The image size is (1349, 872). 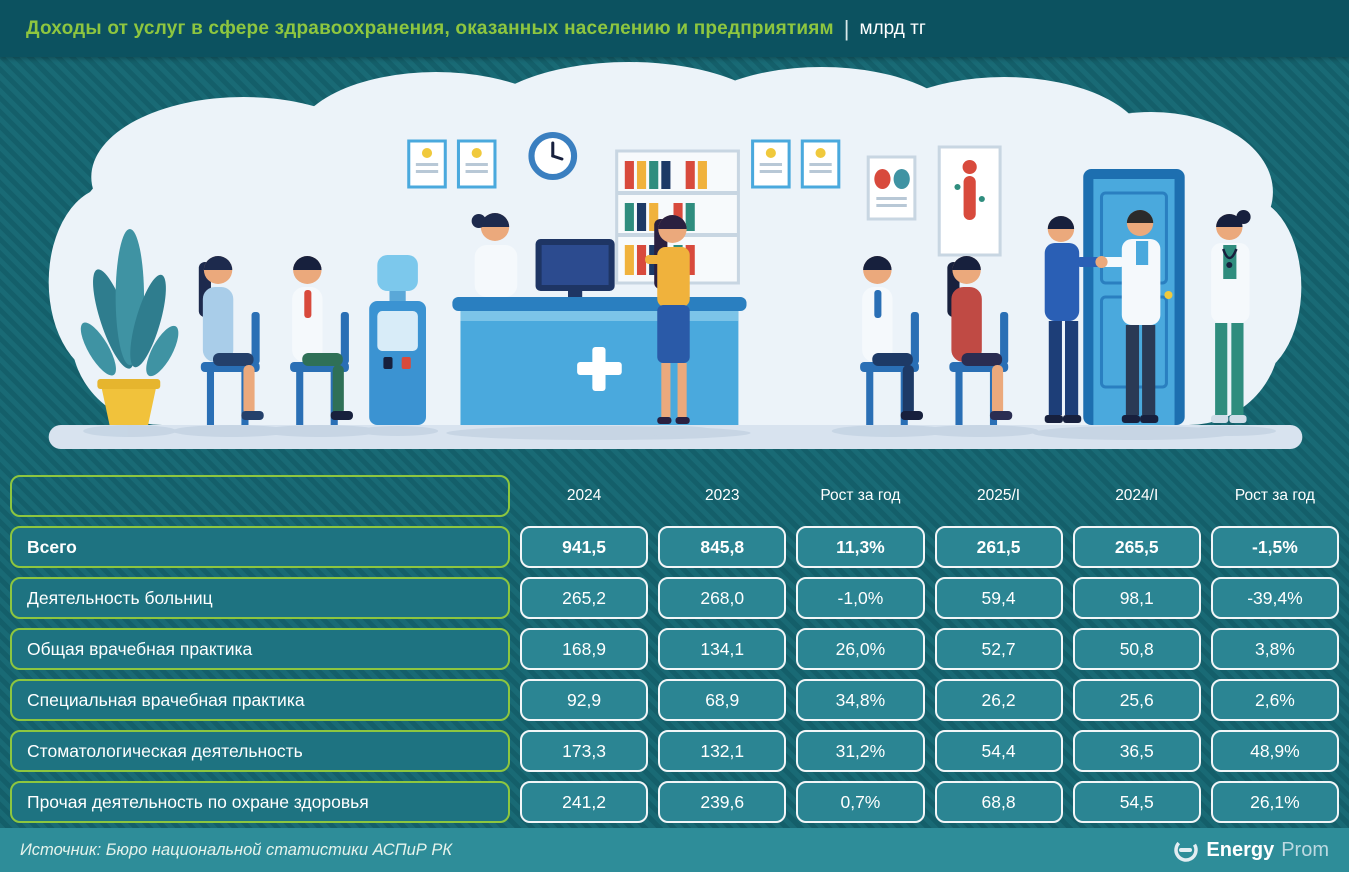 What do you see at coordinates (722, 495) in the screenshot?
I see `column-header: 2023` at bounding box center [722, 495].